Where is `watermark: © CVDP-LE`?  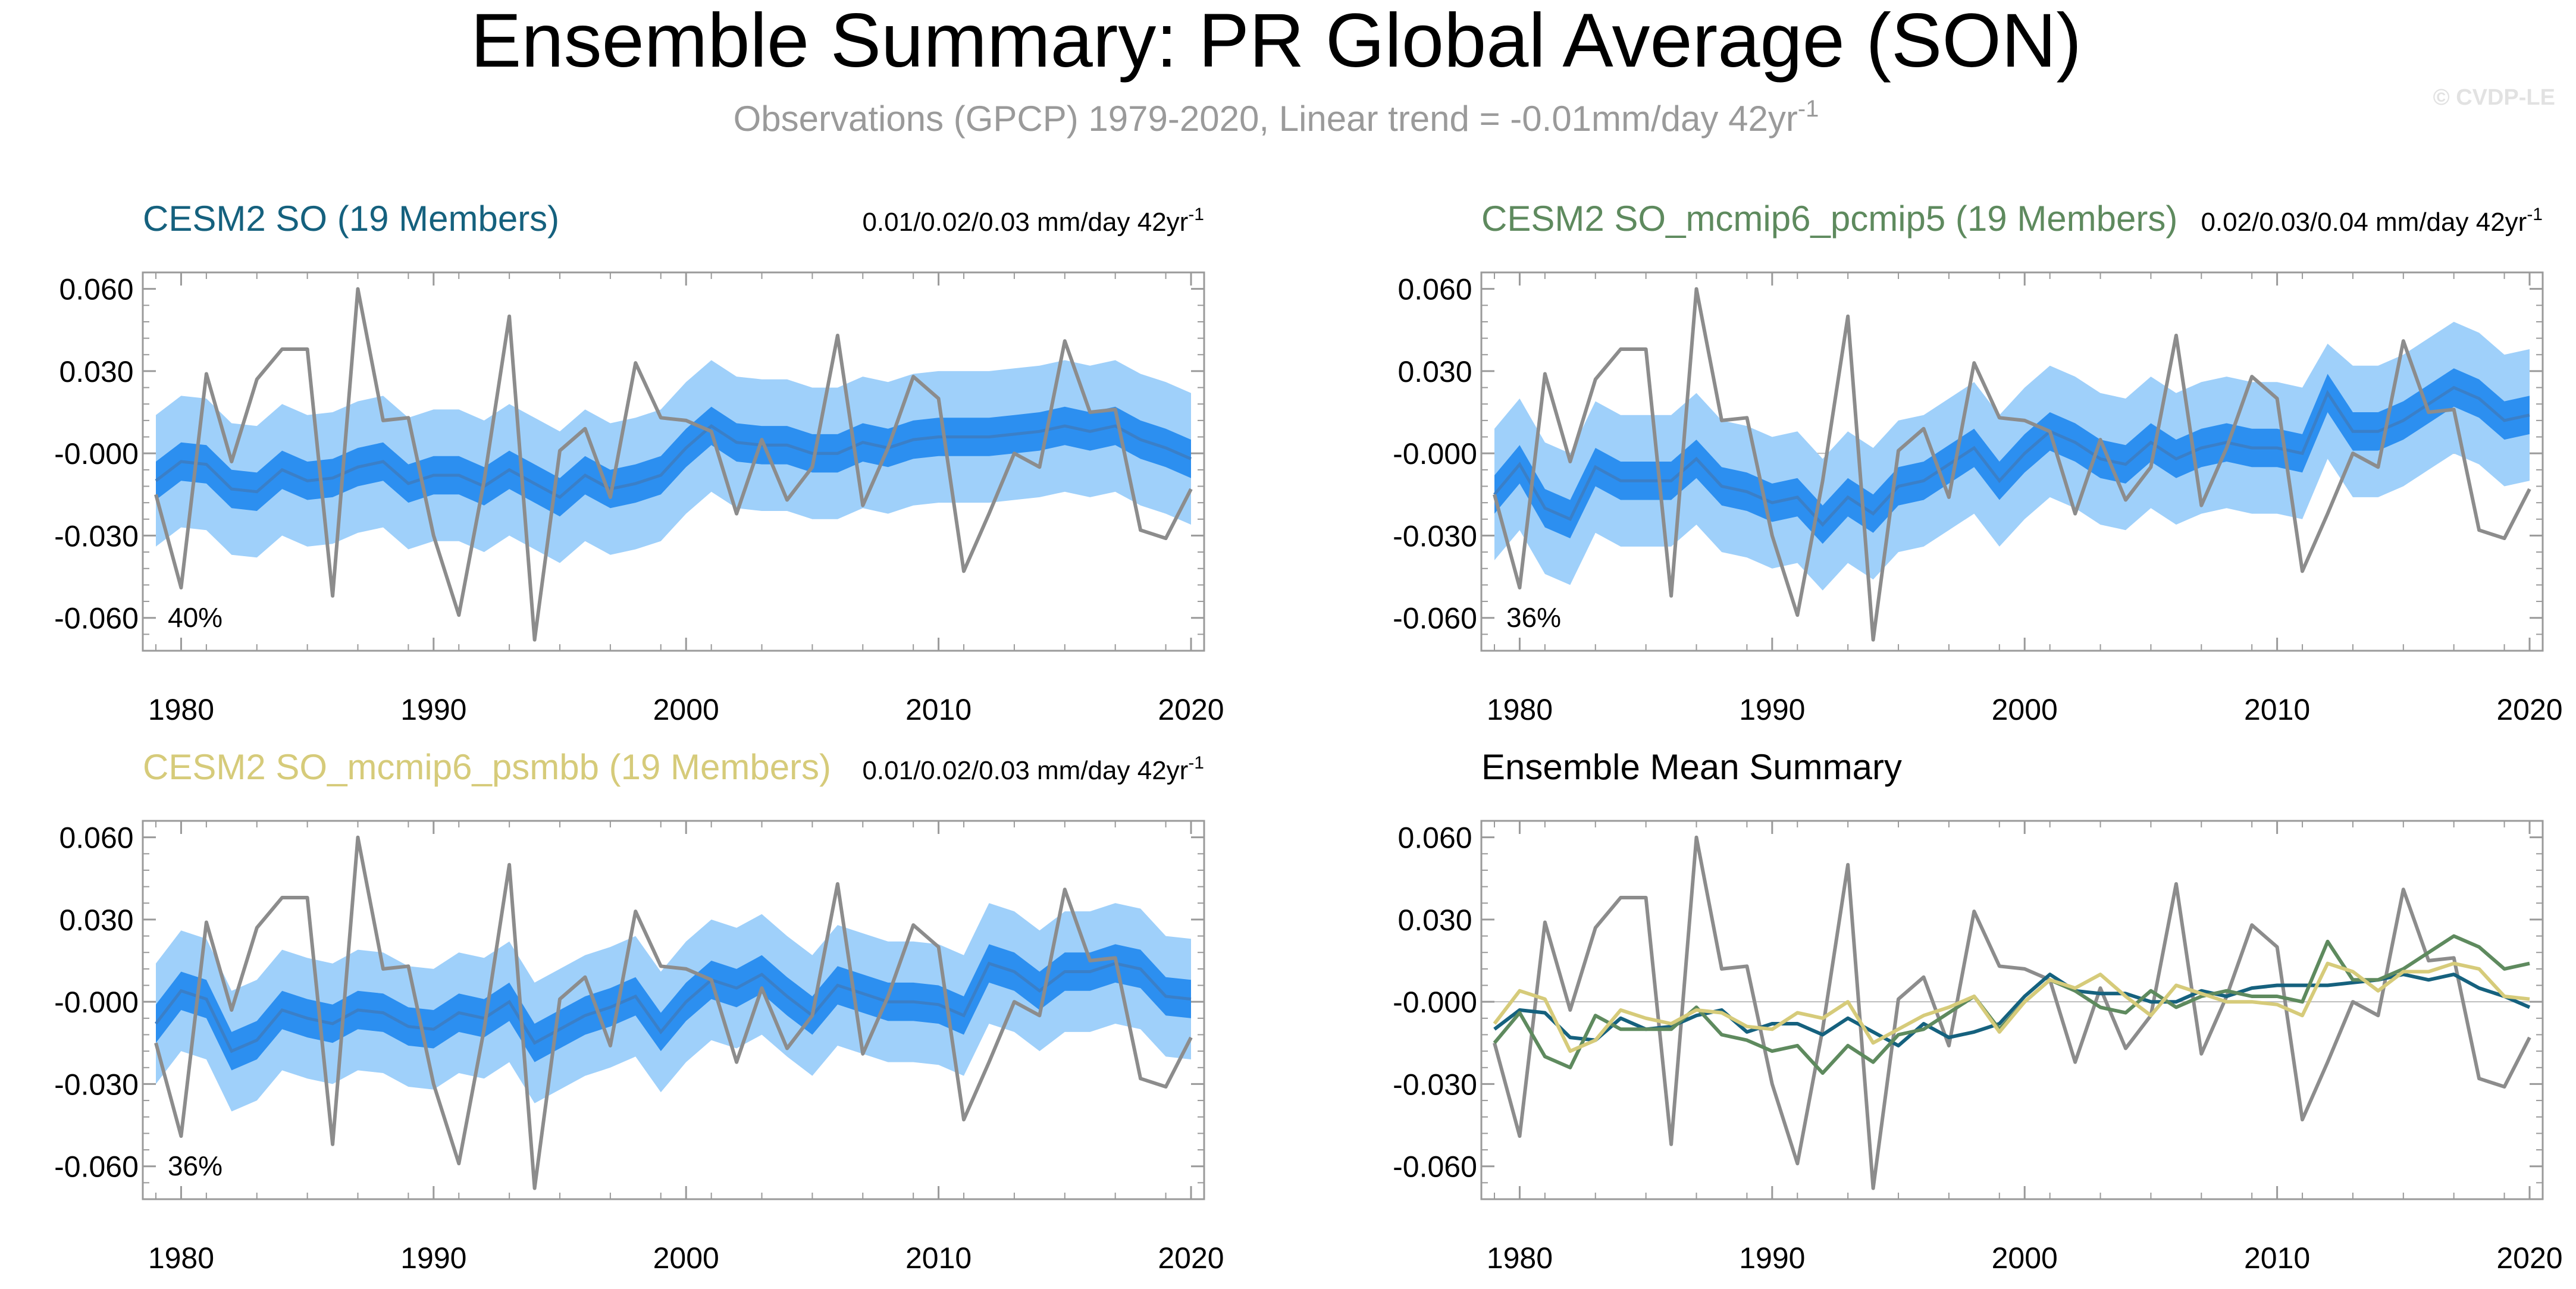 watermark: © CVDP-LE is located at coordinates (2494, 97).